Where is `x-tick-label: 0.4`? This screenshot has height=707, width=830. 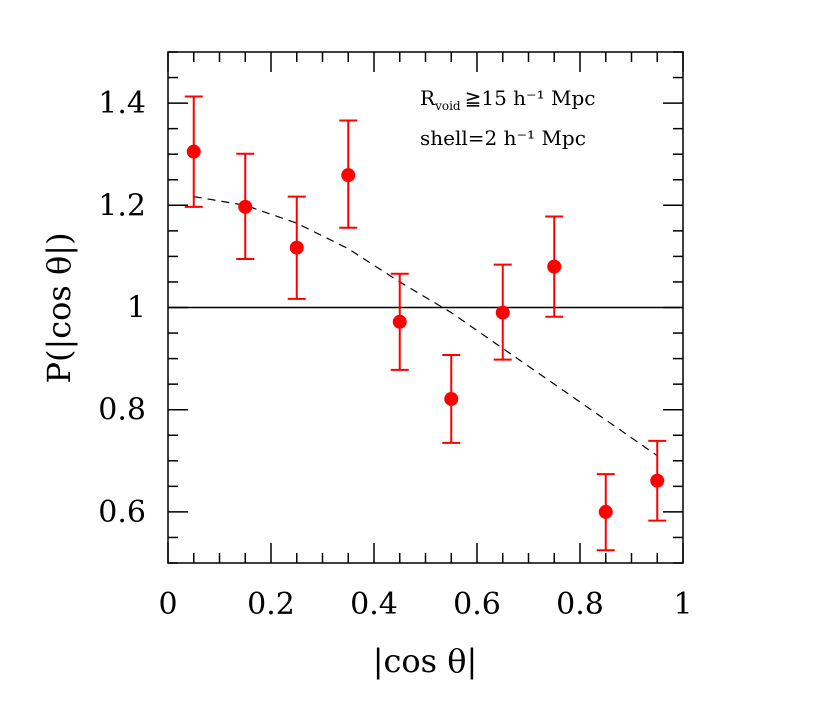 x-tick-label: 0.4 is located at coordinates (374, 604).